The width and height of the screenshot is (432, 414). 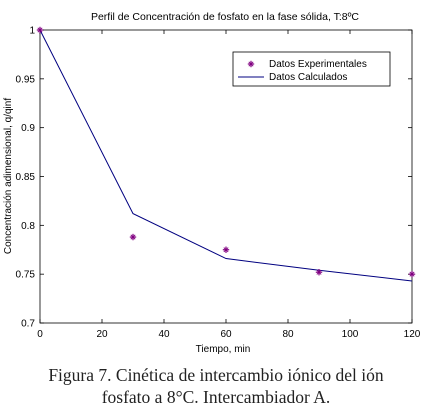 What do you see at coordinates (28, 128) in the screenshot?
I see `y-tick-label: 0.9` at bounding box center [28, 128].